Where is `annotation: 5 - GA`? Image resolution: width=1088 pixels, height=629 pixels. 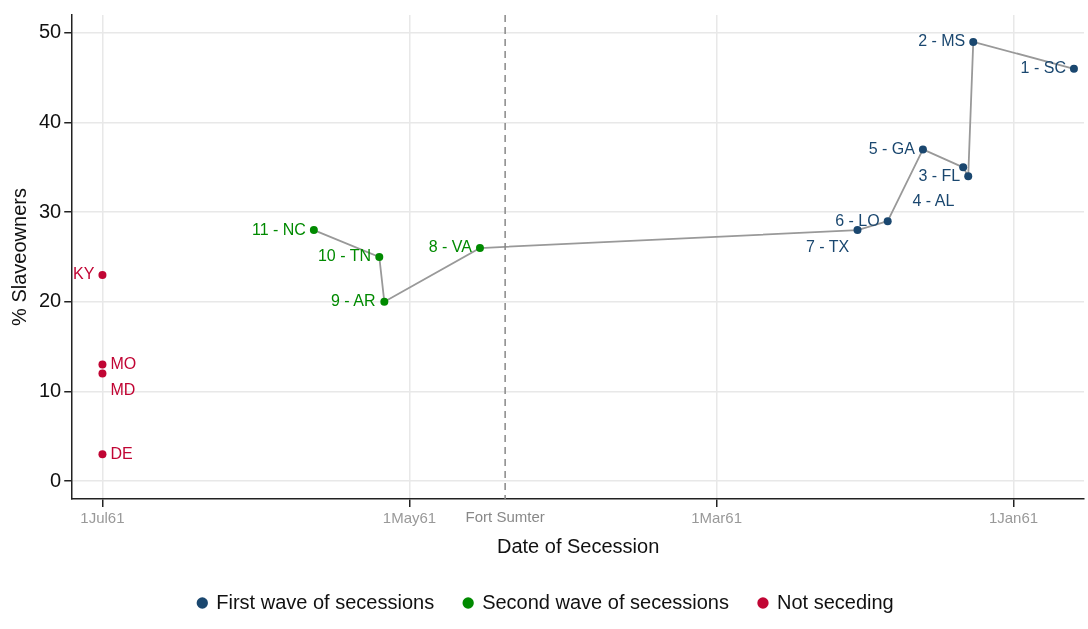
annotation: 5 - GA is located at coordinates (892, 148).